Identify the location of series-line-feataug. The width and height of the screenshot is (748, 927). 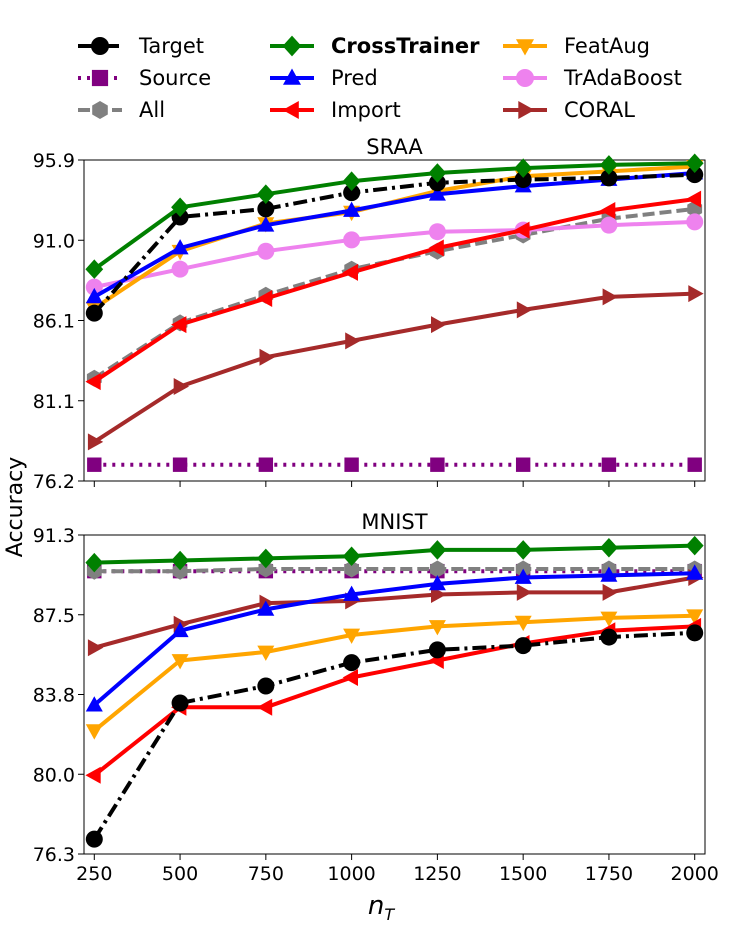
(394, 673).